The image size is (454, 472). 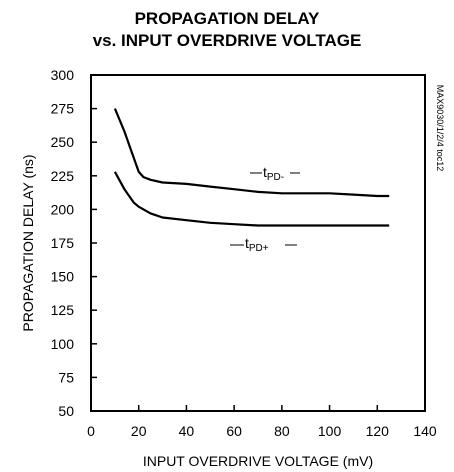 I want to click on series-label-1: tPD+, so click(x=257, y=244).